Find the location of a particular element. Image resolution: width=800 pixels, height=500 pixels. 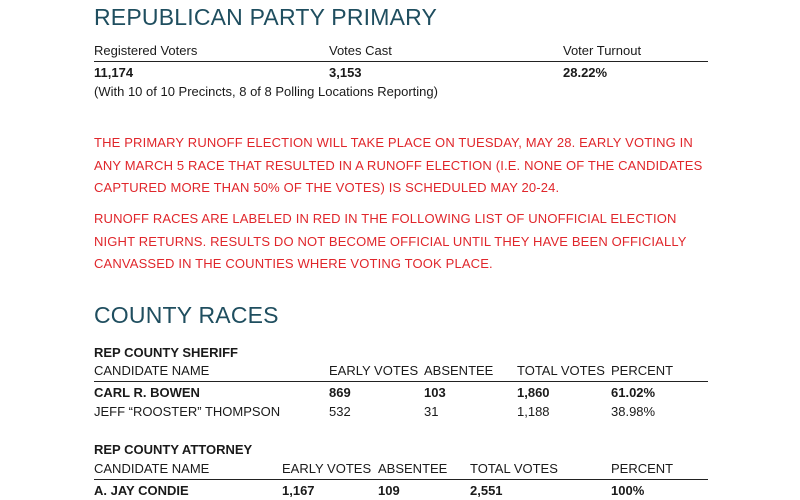

sheriff-race-title: REP COUNTY SHERIFF is located at coordinates (166, 352).